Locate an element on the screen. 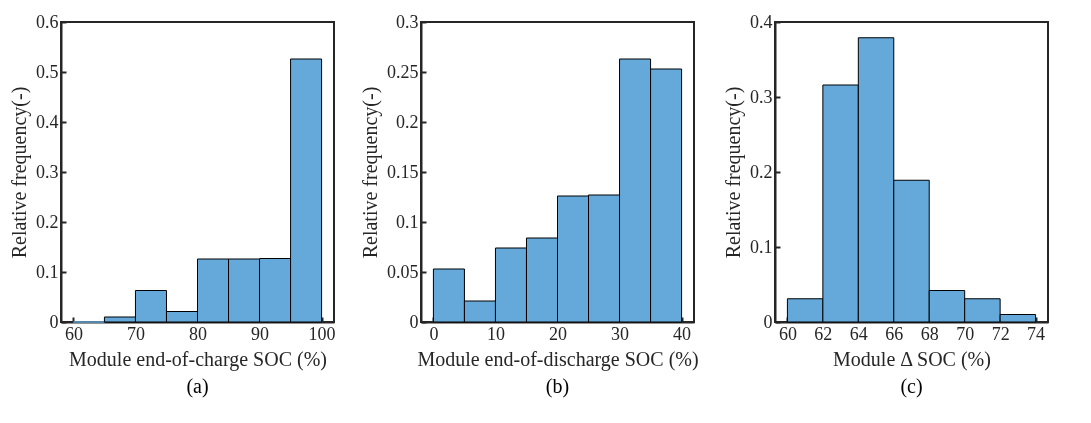 This screenshot has height=423, width=1091. y-tick-label: 0.6 is located at coordinates (47, 21).